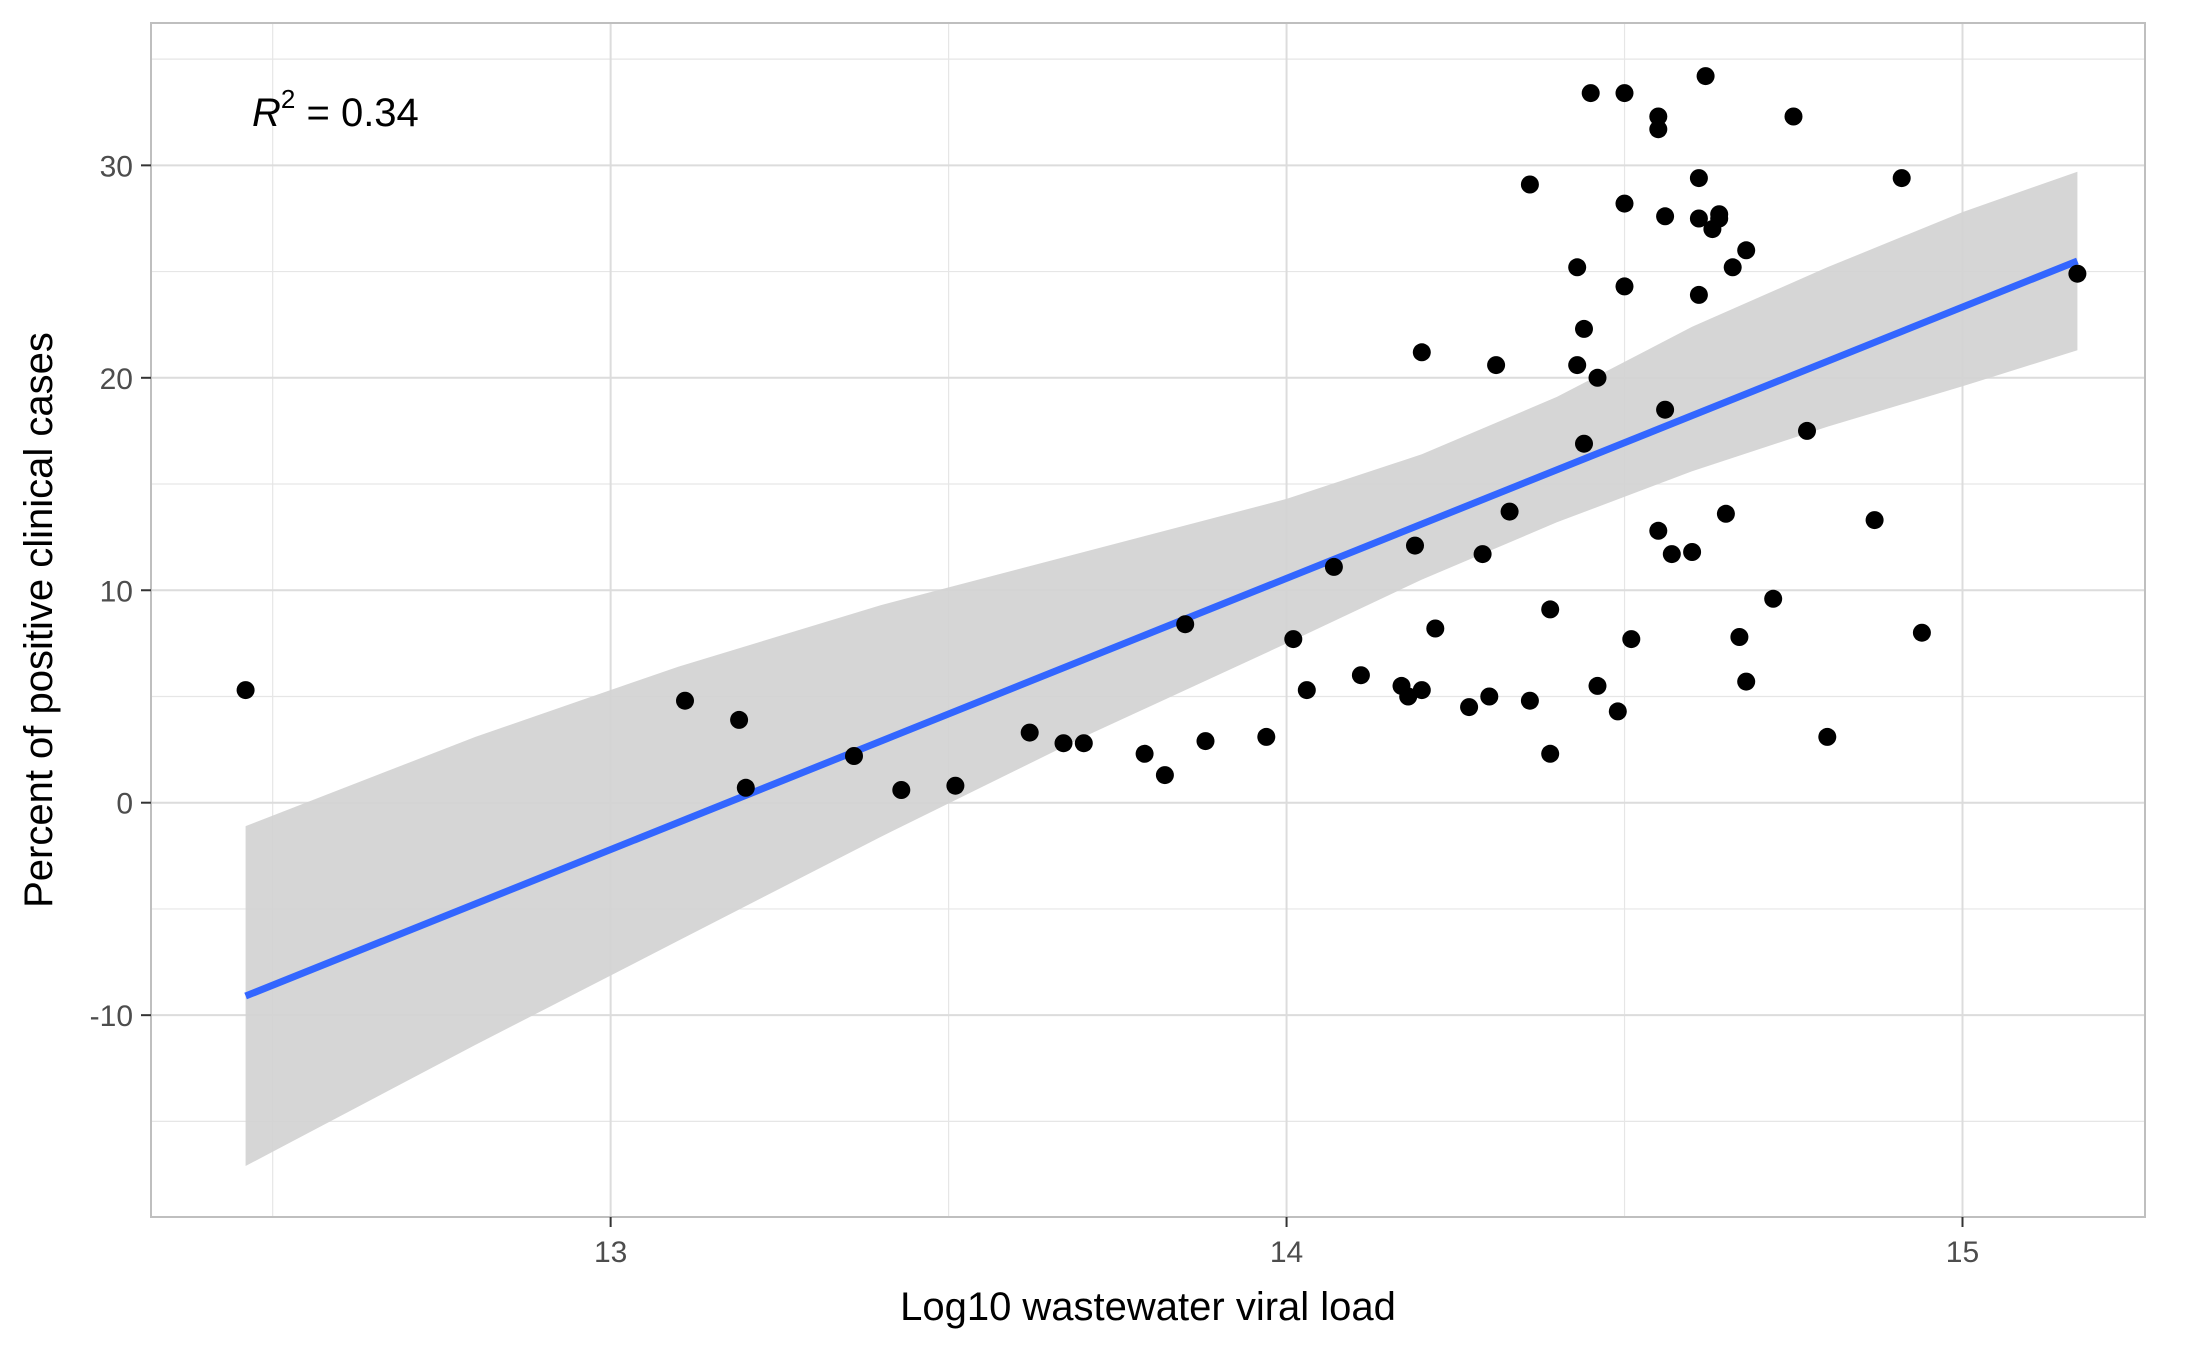  What do you see at coordinates (610, 1252) in the screenshot?
I see `x-tick-label: 13` at bounding box center [610, 1252].